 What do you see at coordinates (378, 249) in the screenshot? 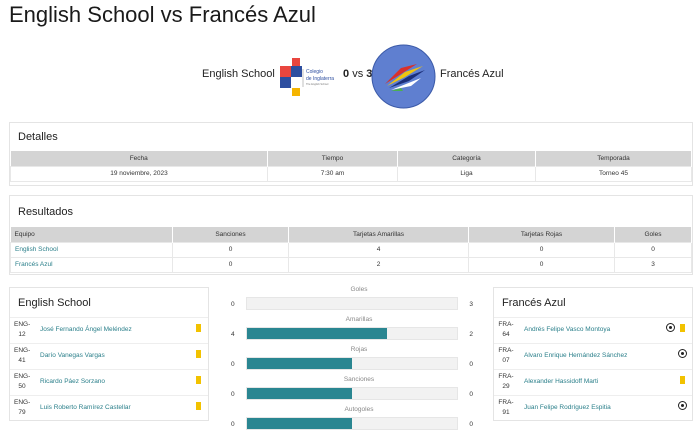
I see `cell: 4` at bounding box center [378, 249].